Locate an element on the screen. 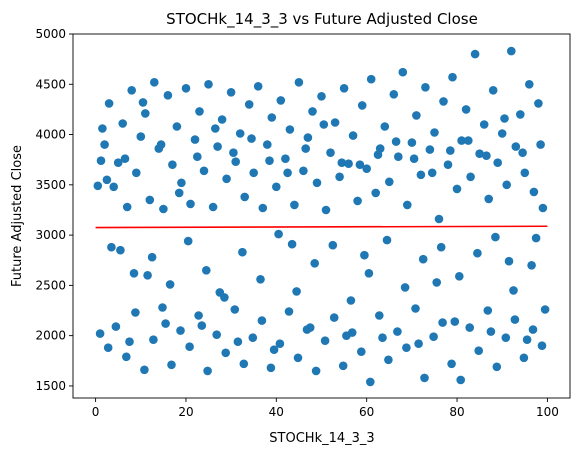  y-tick-label: 3500 is located at coordinates (50, 185).